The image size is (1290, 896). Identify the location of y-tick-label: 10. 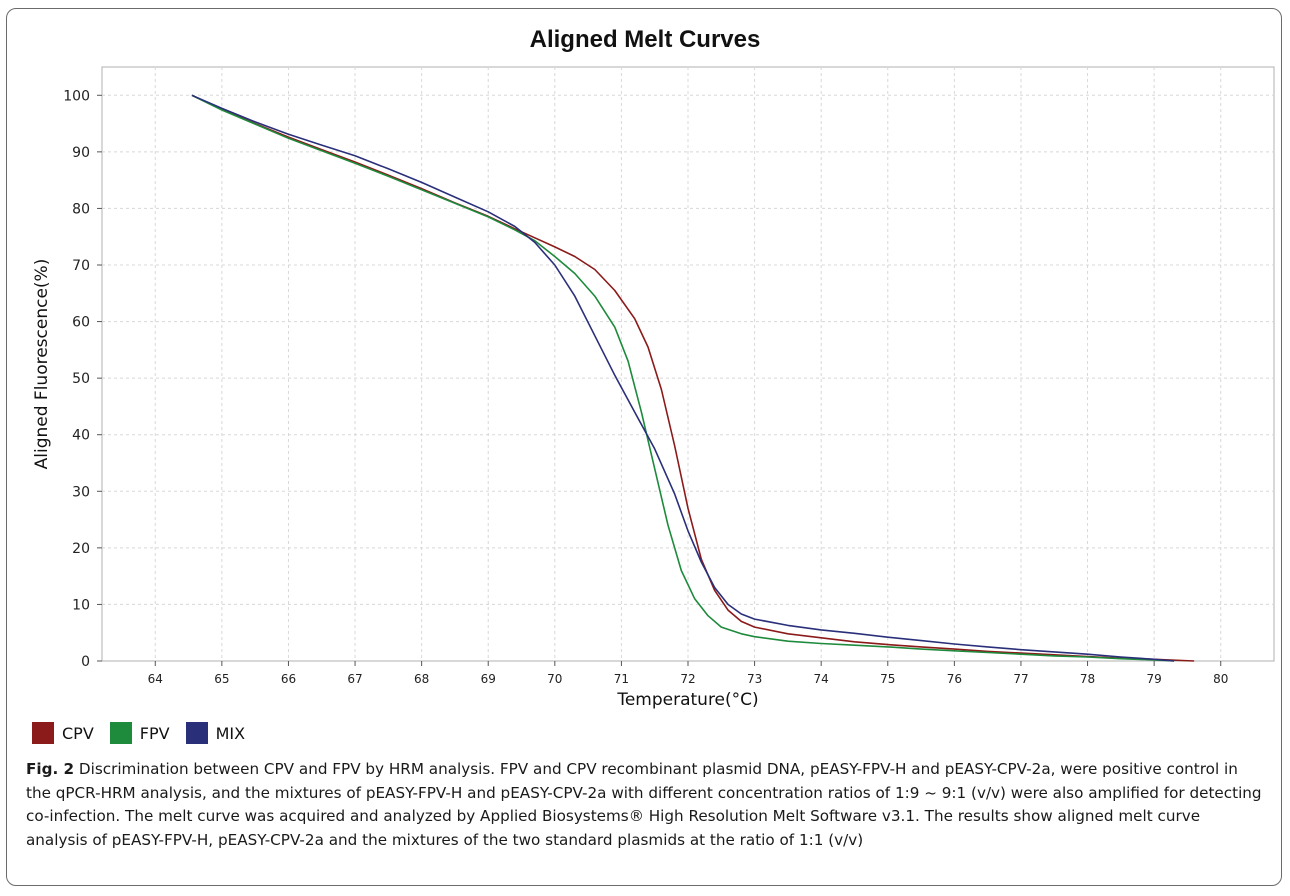
(81, 605).